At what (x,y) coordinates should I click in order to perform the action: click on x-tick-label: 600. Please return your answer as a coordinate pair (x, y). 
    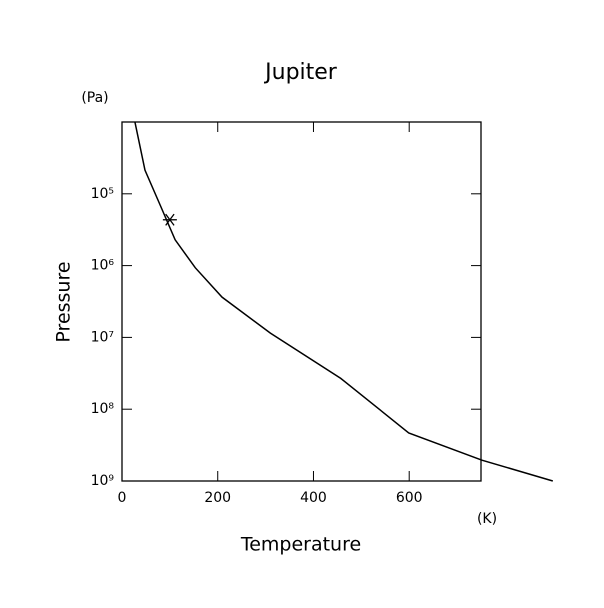
    Looking at the image, I should click on (409, 498).